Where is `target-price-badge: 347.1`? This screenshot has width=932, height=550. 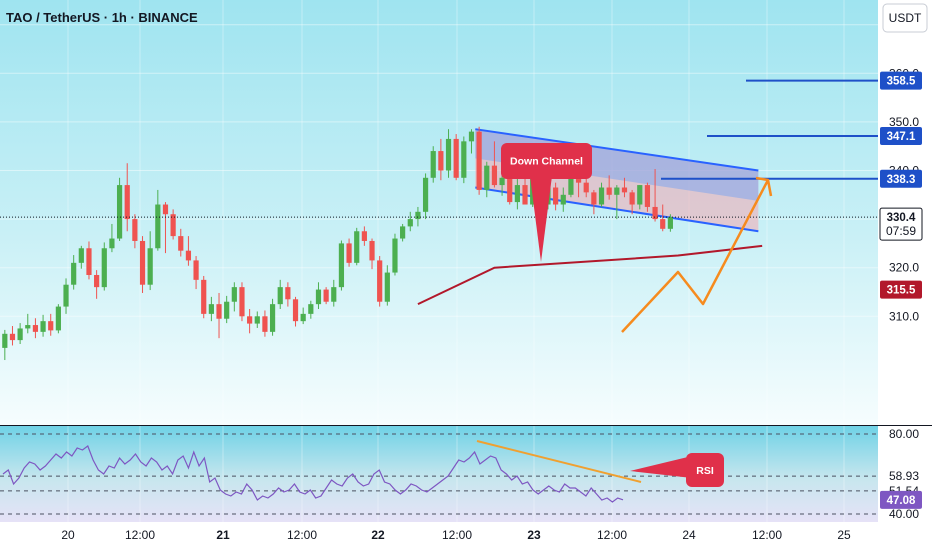
target-price-badge: 347.1 is located at coordinates (901, 135).